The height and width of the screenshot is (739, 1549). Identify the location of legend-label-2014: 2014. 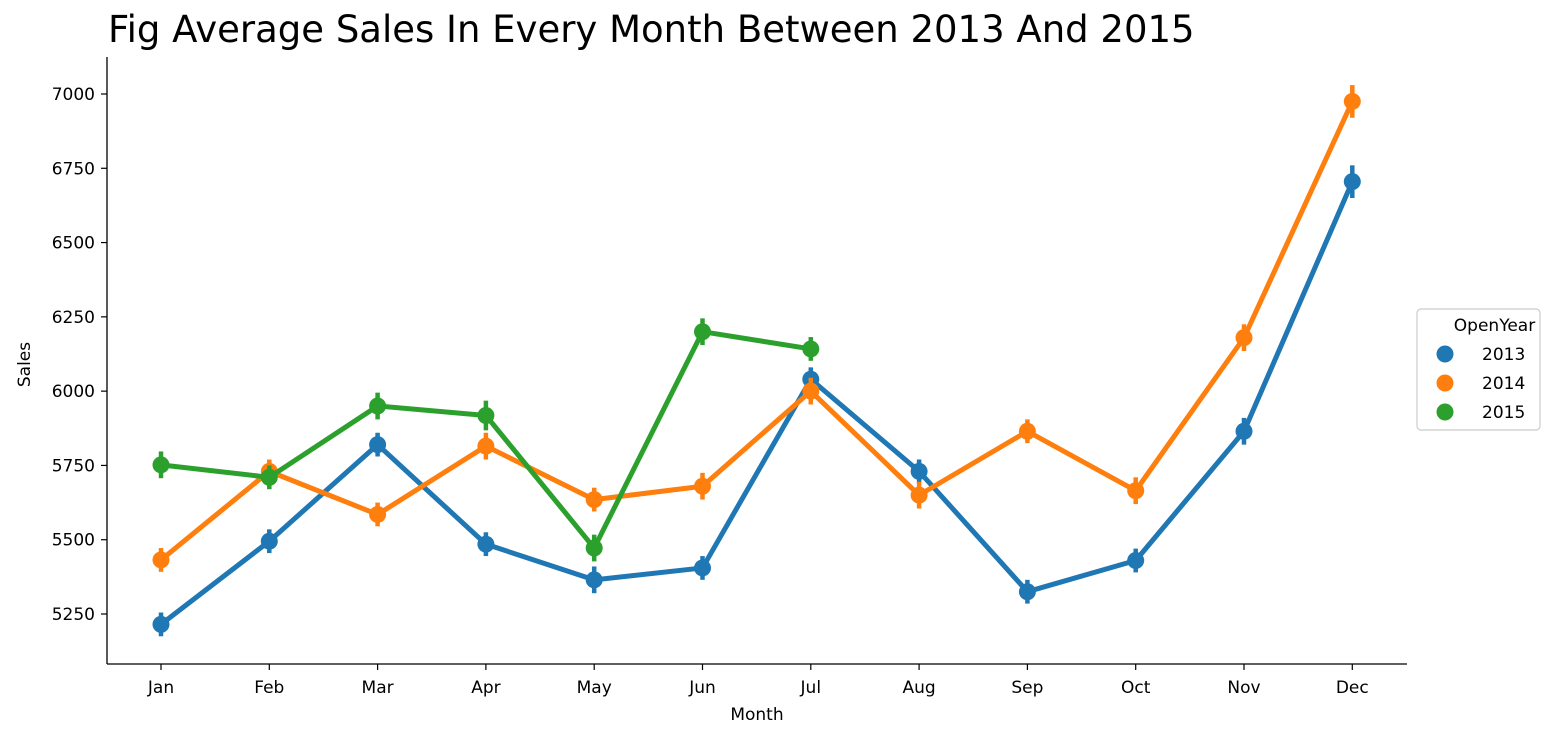
(1503, 384).